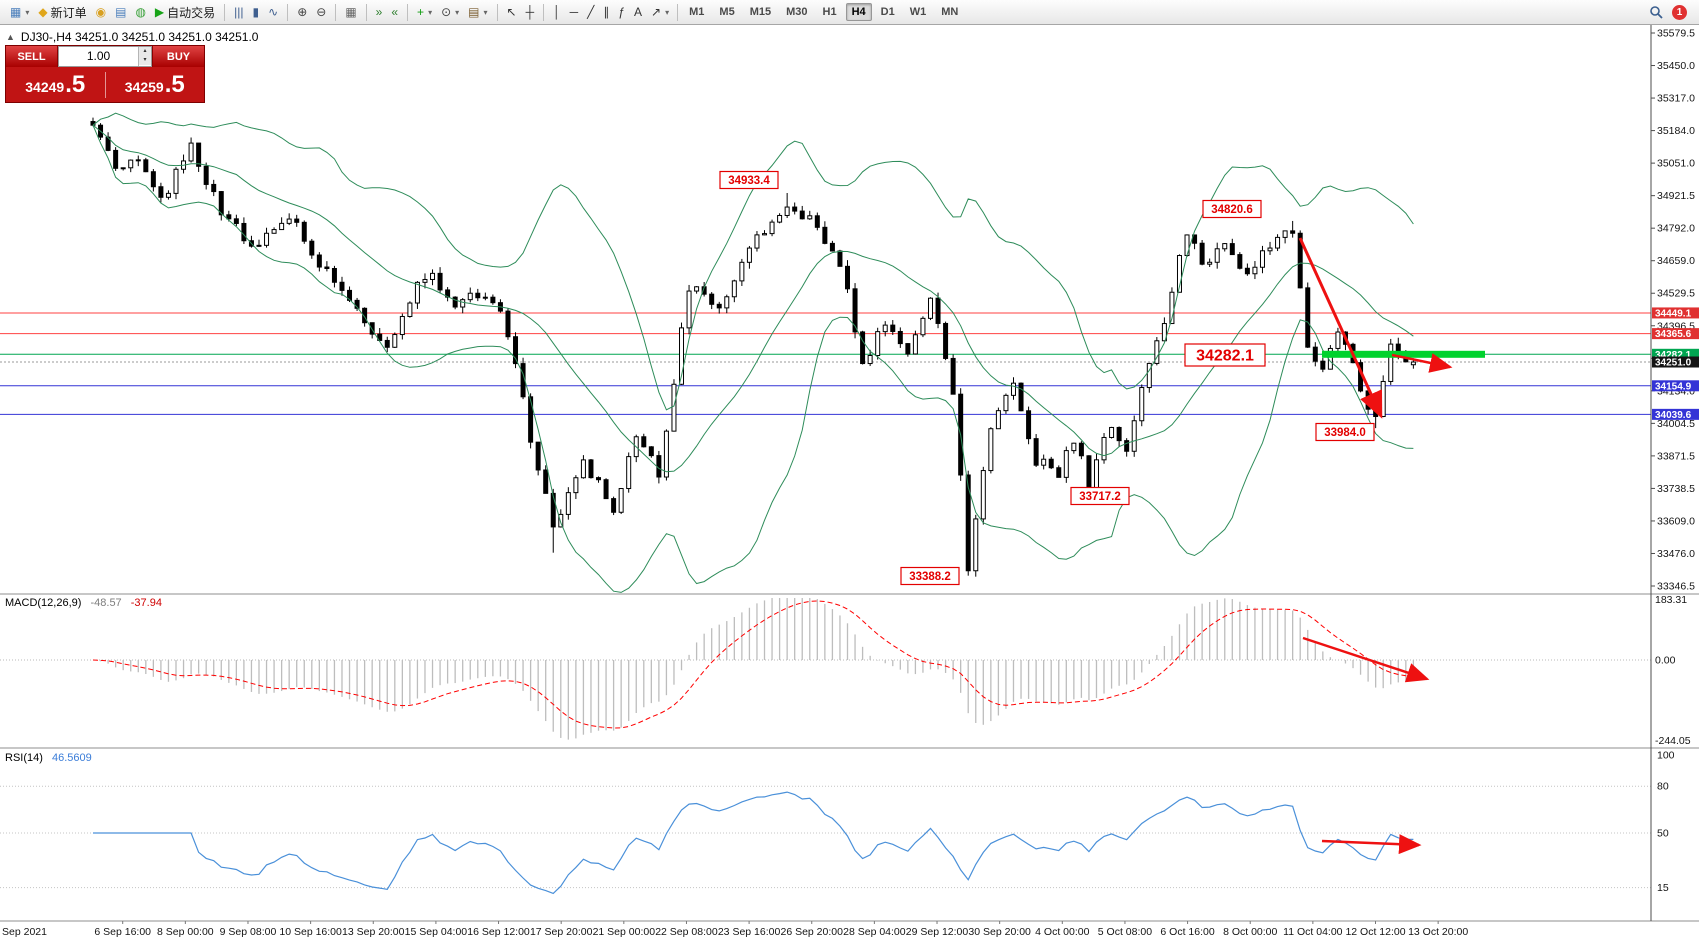 This screenshot has width=1699, height=944. What do you see at coordinates (174, 84) in the screenshot?
I see `buy-price-frac: .5` at bounding box center [174, 84].